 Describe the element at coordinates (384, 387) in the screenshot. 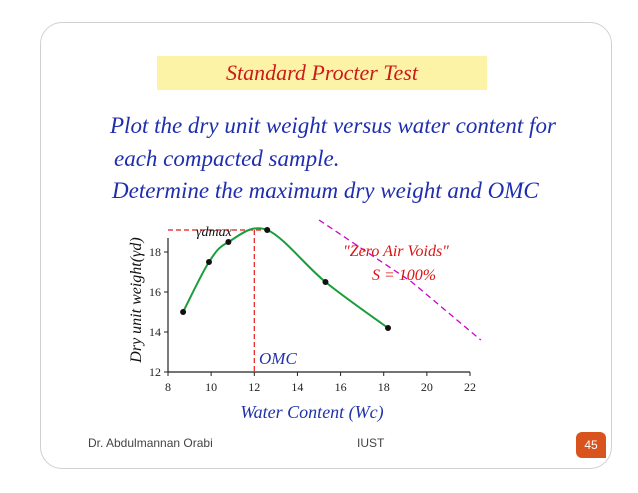

I see `x-tick-label: 18` at that location.